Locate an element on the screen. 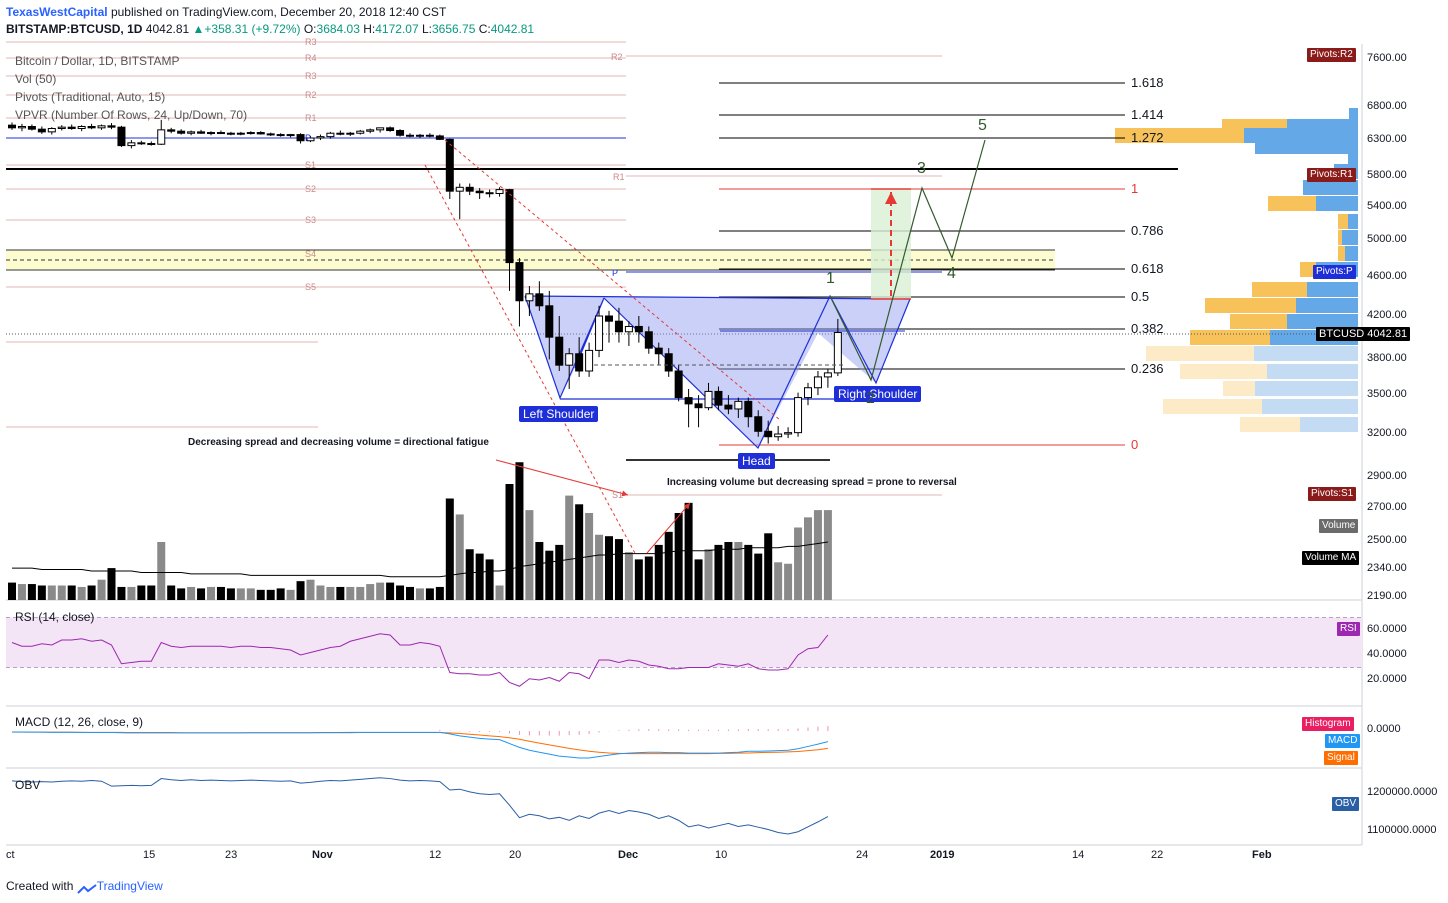  macd-pane is located at coordinates (420, 742).